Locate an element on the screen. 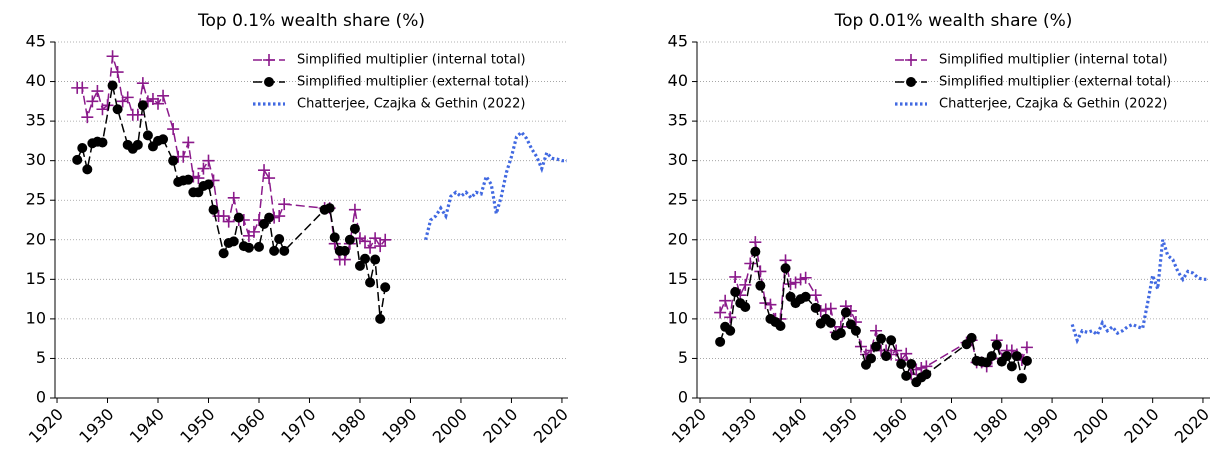 The image size is (1223, 463). x-tick-label: 1960 is located at coordinates (248, 426).